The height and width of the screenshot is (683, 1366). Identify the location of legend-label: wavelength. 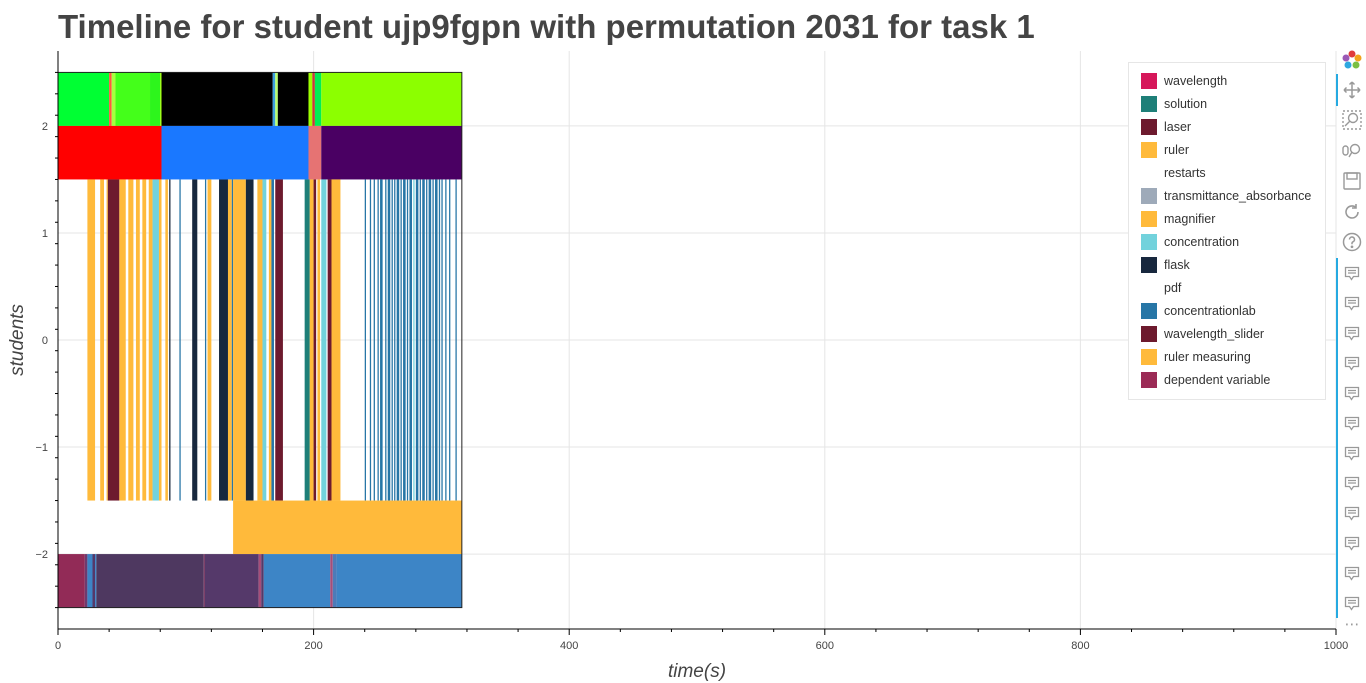
(1196, 81).